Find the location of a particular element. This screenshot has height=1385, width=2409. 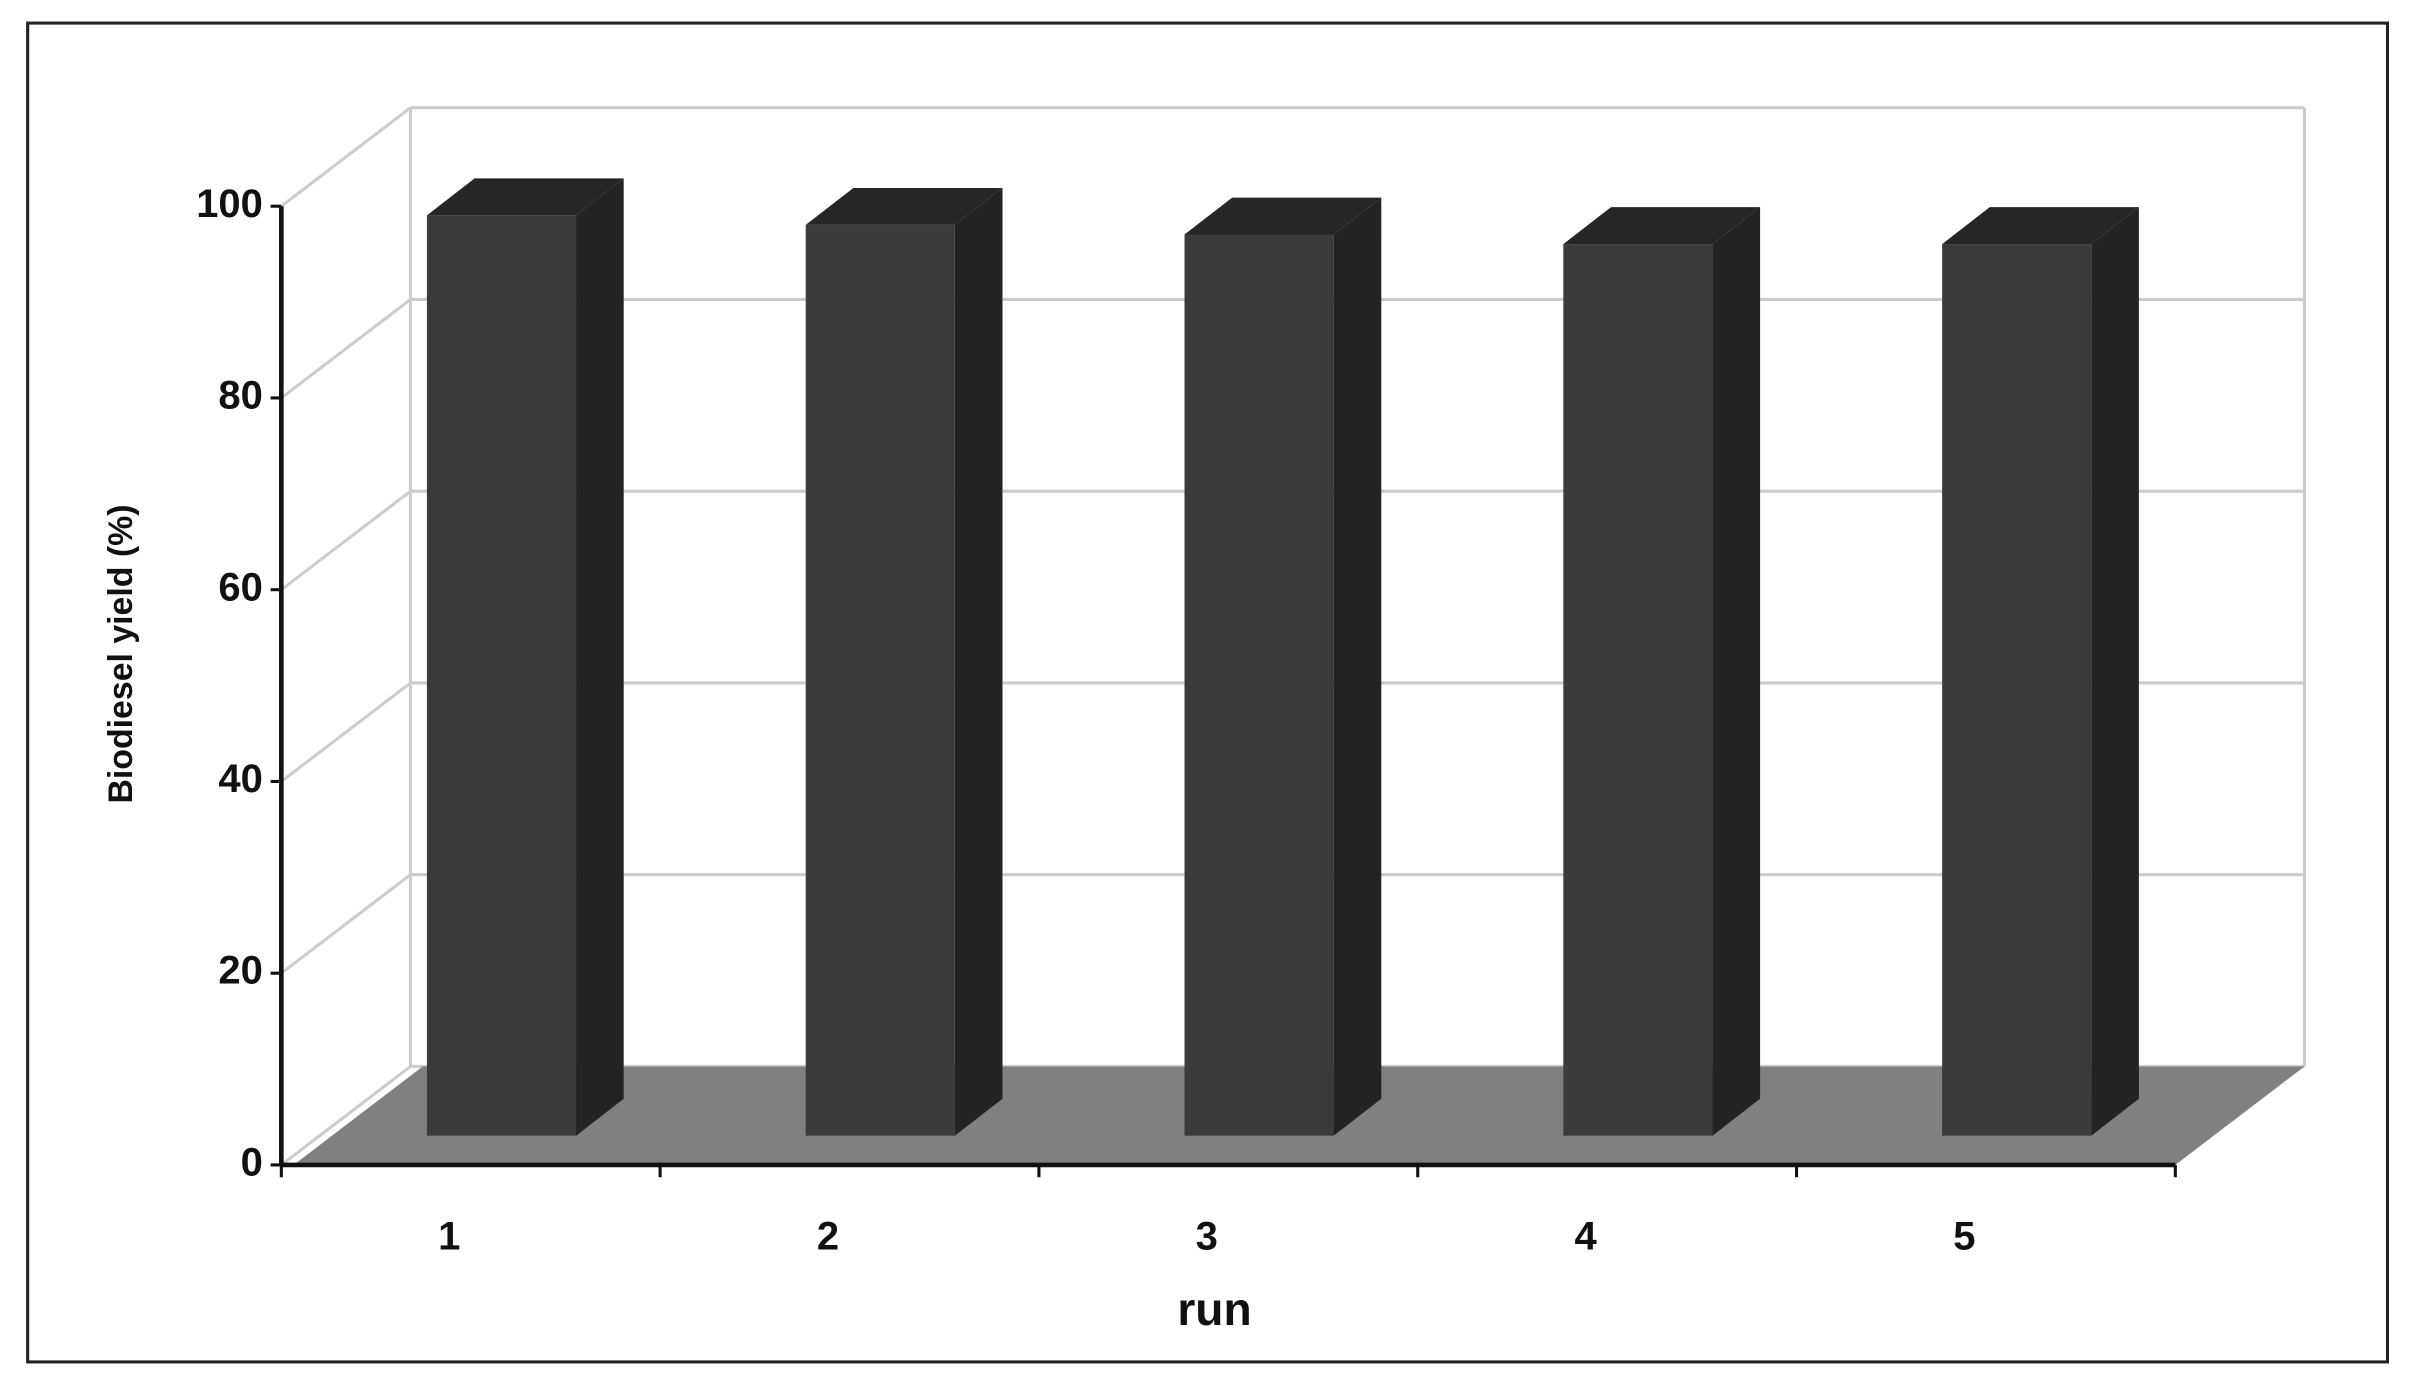

y-tick-label: 60 is located at coordinates (240, 587).